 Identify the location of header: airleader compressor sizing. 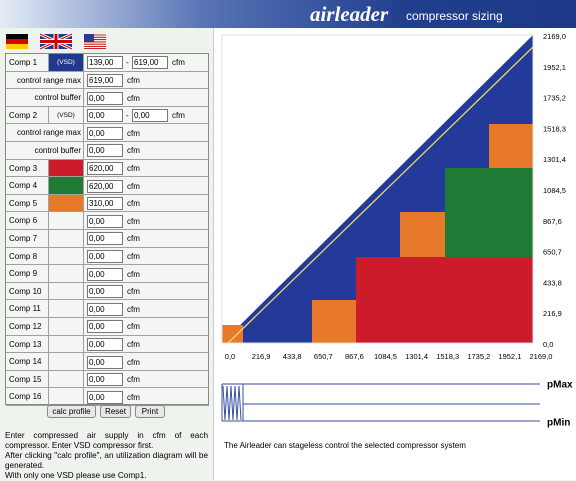
(288, 14).